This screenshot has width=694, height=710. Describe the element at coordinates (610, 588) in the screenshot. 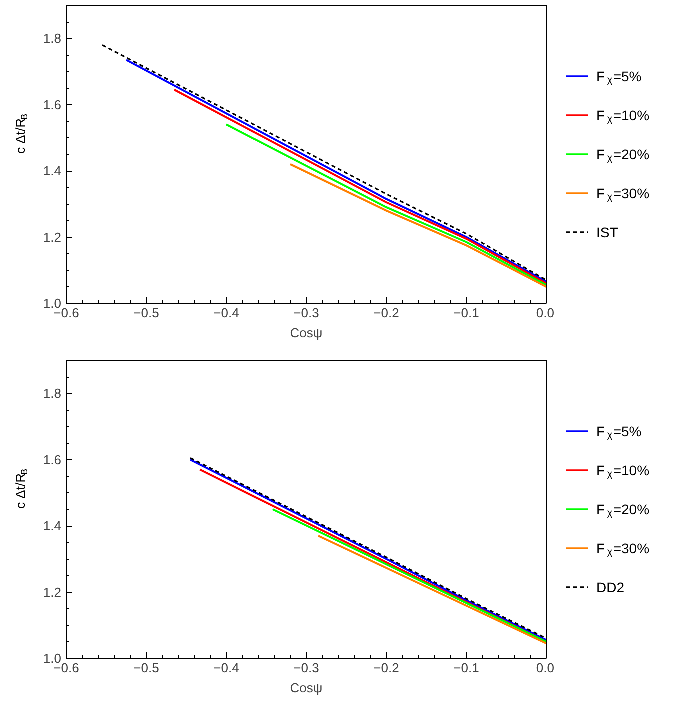

I see `legend-label: DD2` at that location.